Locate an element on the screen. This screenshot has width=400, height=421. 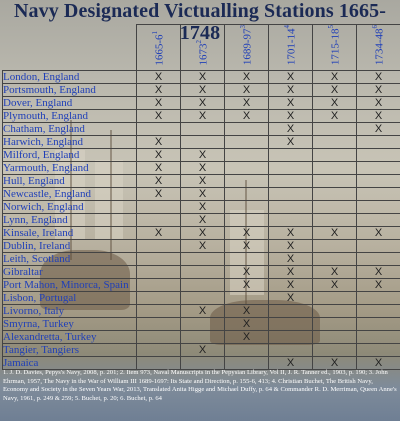
footnote-ref: 2 is located at coordinates (199, 41).